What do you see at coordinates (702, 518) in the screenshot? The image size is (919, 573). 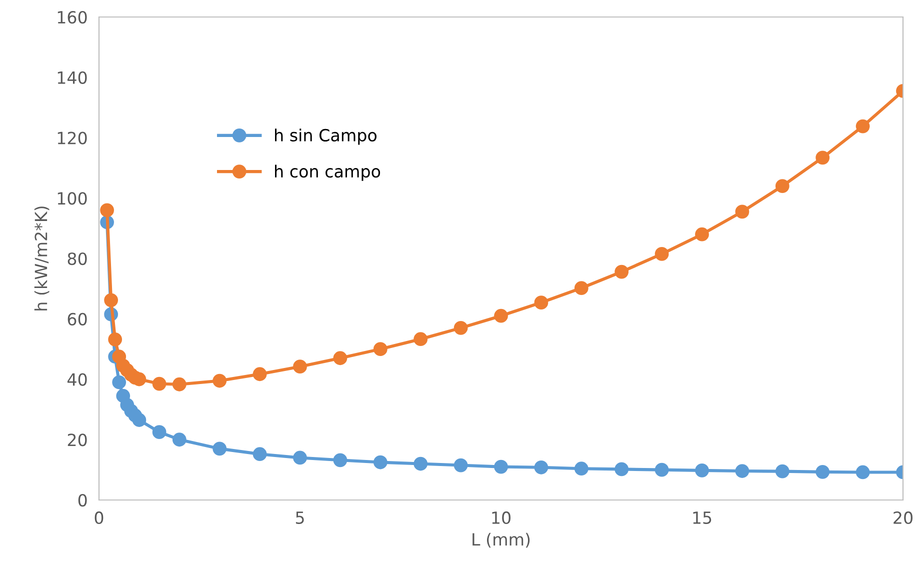 I see `x-tick-label: 15` at bounding box center [702, 518].